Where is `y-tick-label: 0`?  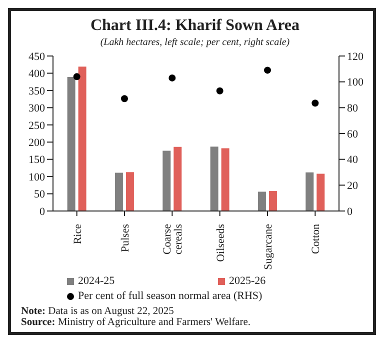
y-tick-label: 0 is located at coordinates (43, 212).